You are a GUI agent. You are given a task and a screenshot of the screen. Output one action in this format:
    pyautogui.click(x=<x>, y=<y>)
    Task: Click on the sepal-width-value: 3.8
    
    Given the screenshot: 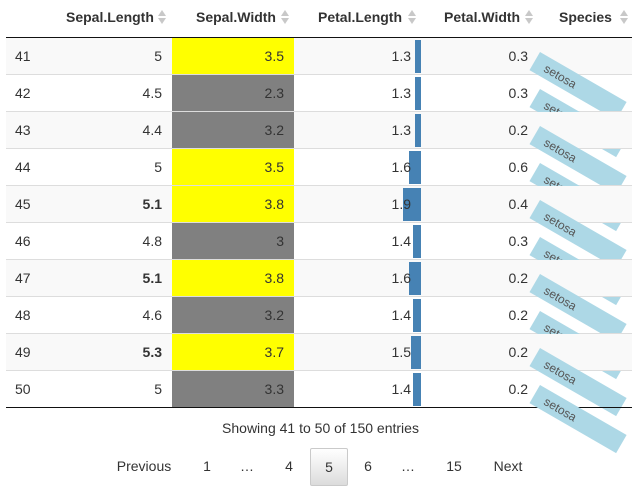 What is the action you would take?
    pyautogui.click(x=274, y=204)
    